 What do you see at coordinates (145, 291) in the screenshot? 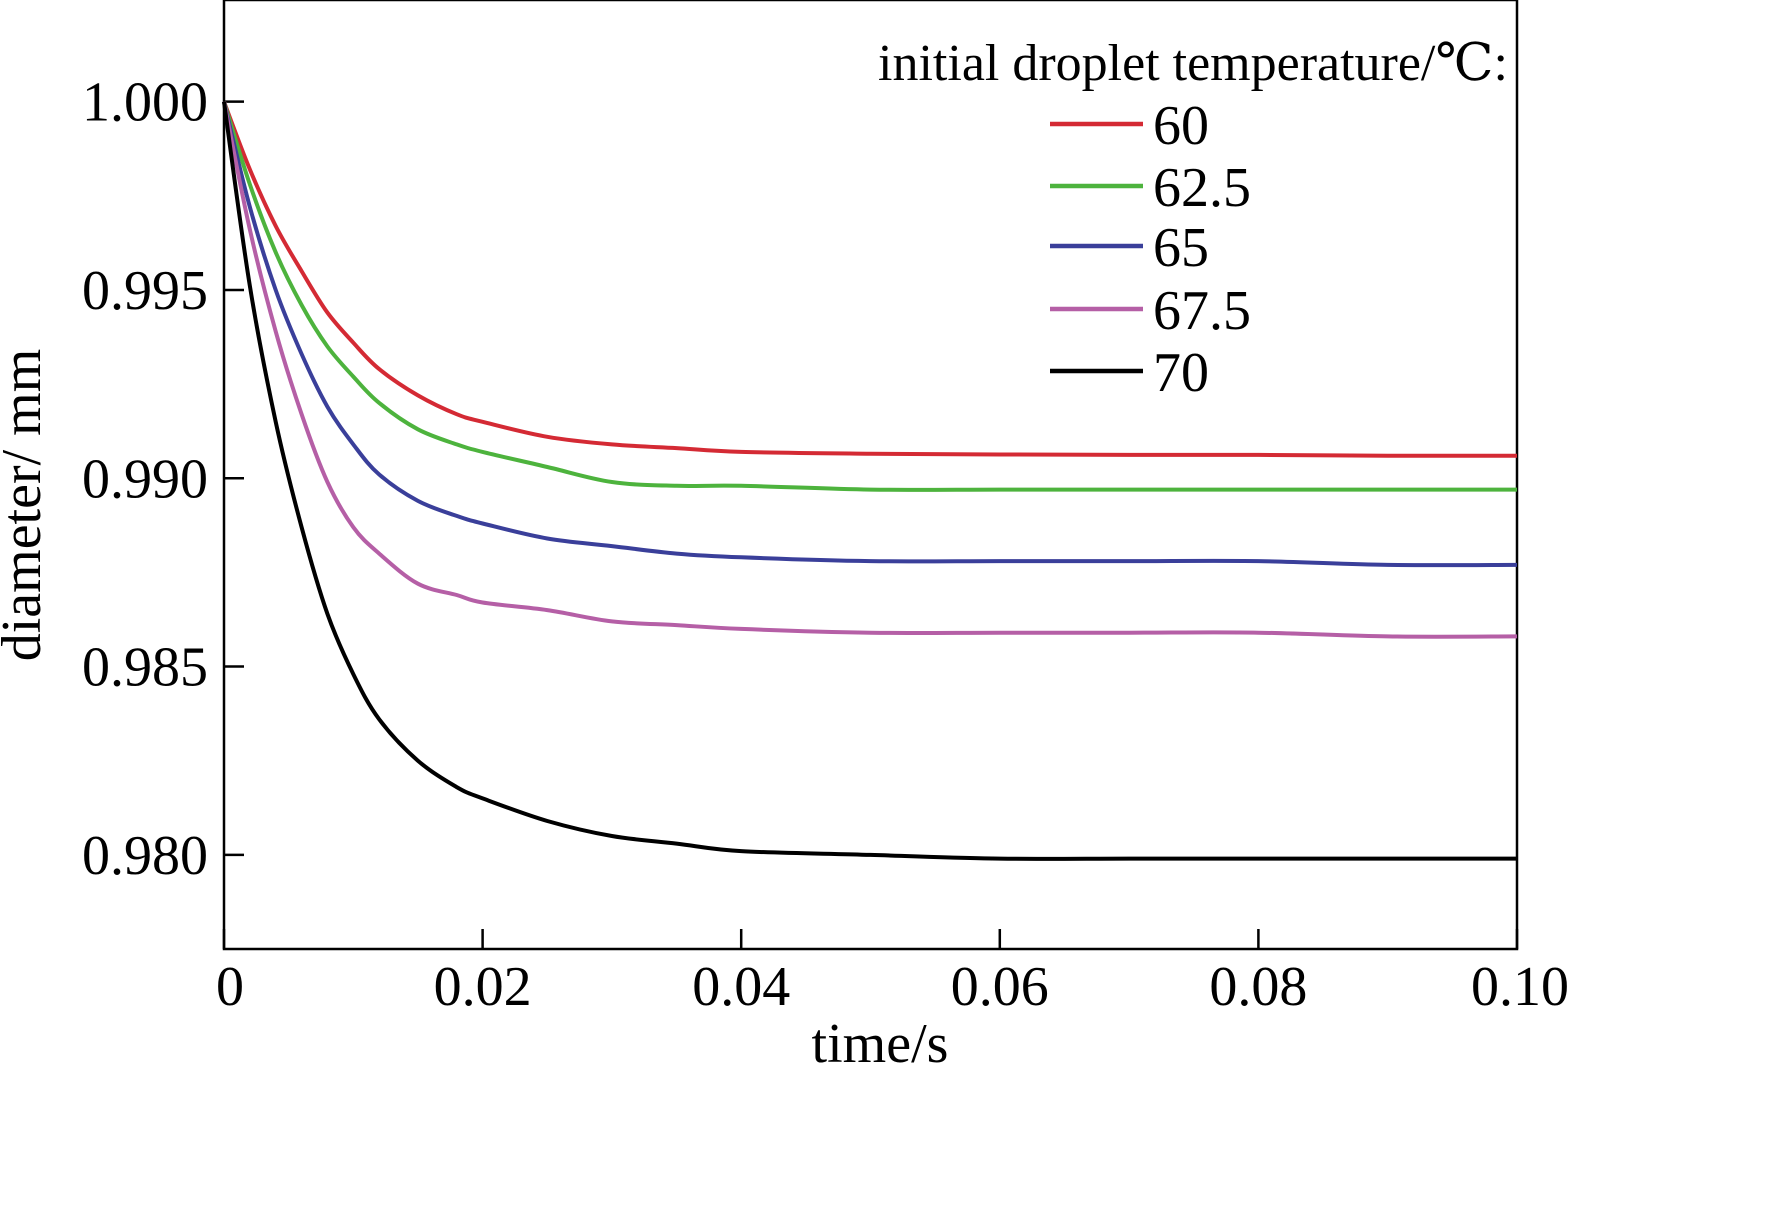
I see `y-tick-label: 0.995` at bounding box center [145, 291].